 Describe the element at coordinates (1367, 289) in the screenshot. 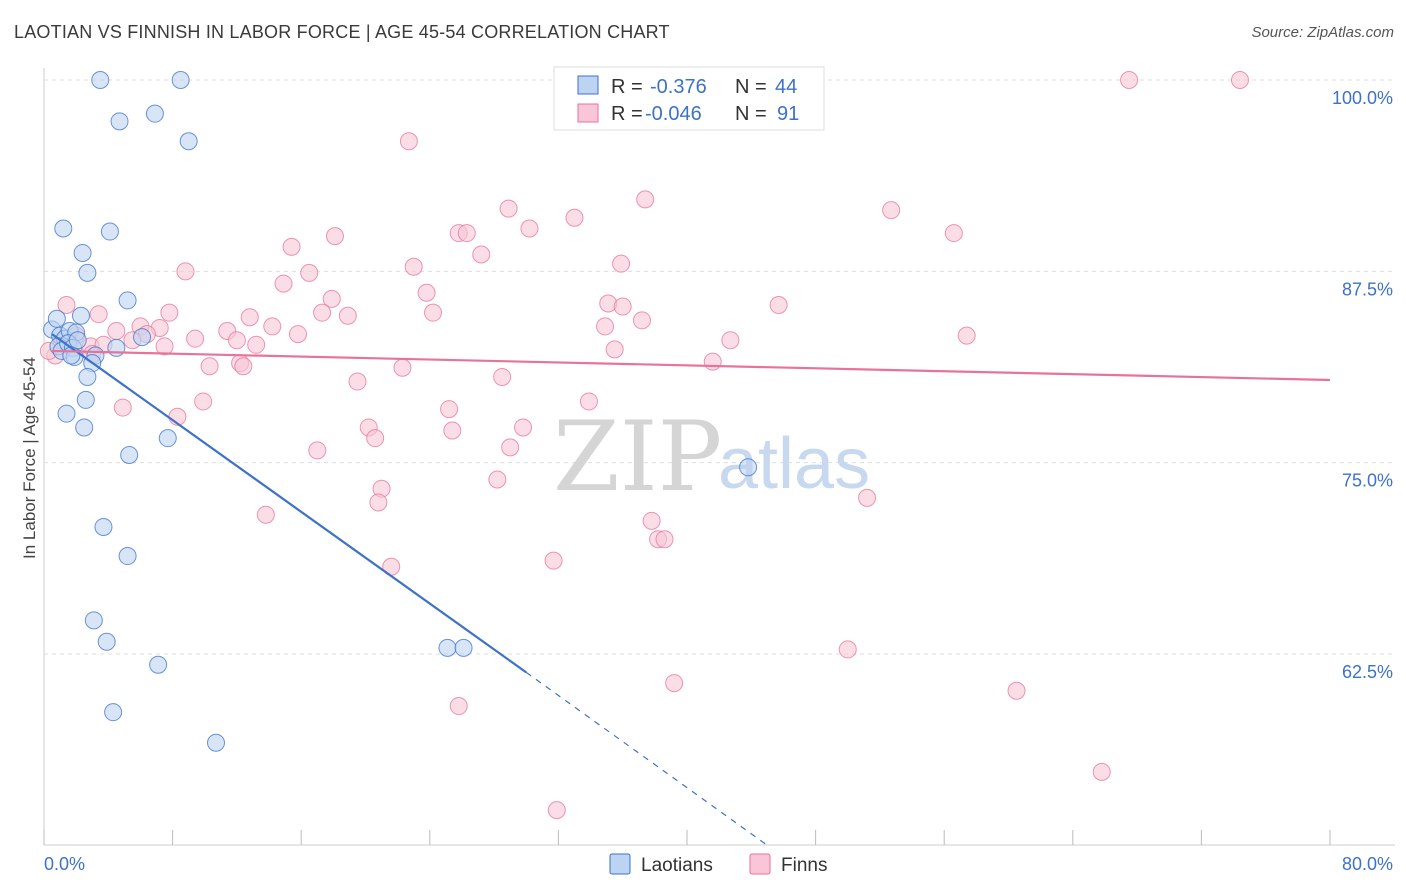

I see `y-tick-label: 87.5%` at that location.